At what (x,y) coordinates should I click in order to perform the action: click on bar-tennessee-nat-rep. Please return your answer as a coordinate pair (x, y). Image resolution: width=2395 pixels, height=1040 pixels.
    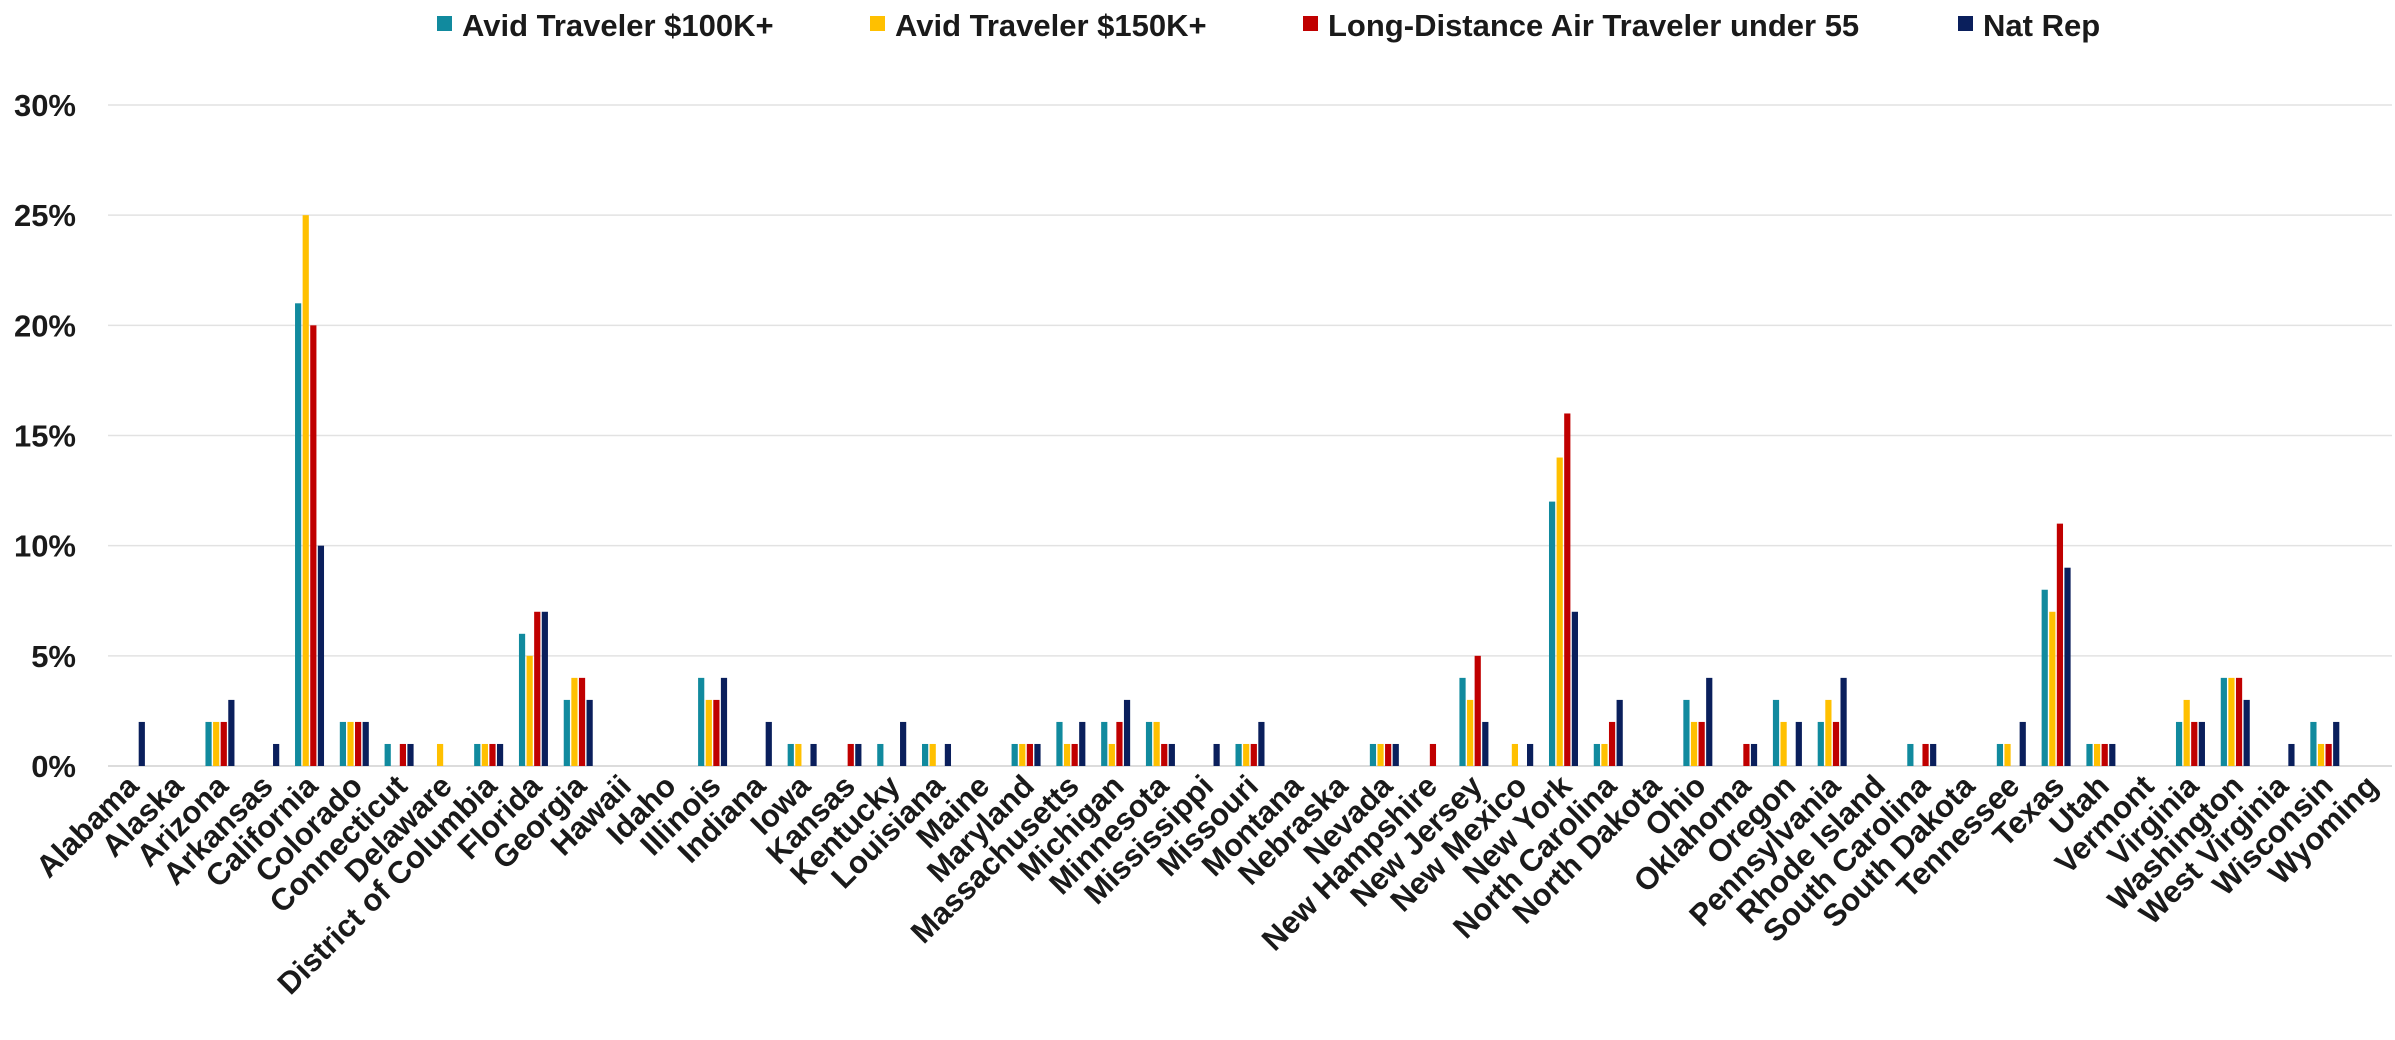
    Looking at the image, I should click on (2022, 743).